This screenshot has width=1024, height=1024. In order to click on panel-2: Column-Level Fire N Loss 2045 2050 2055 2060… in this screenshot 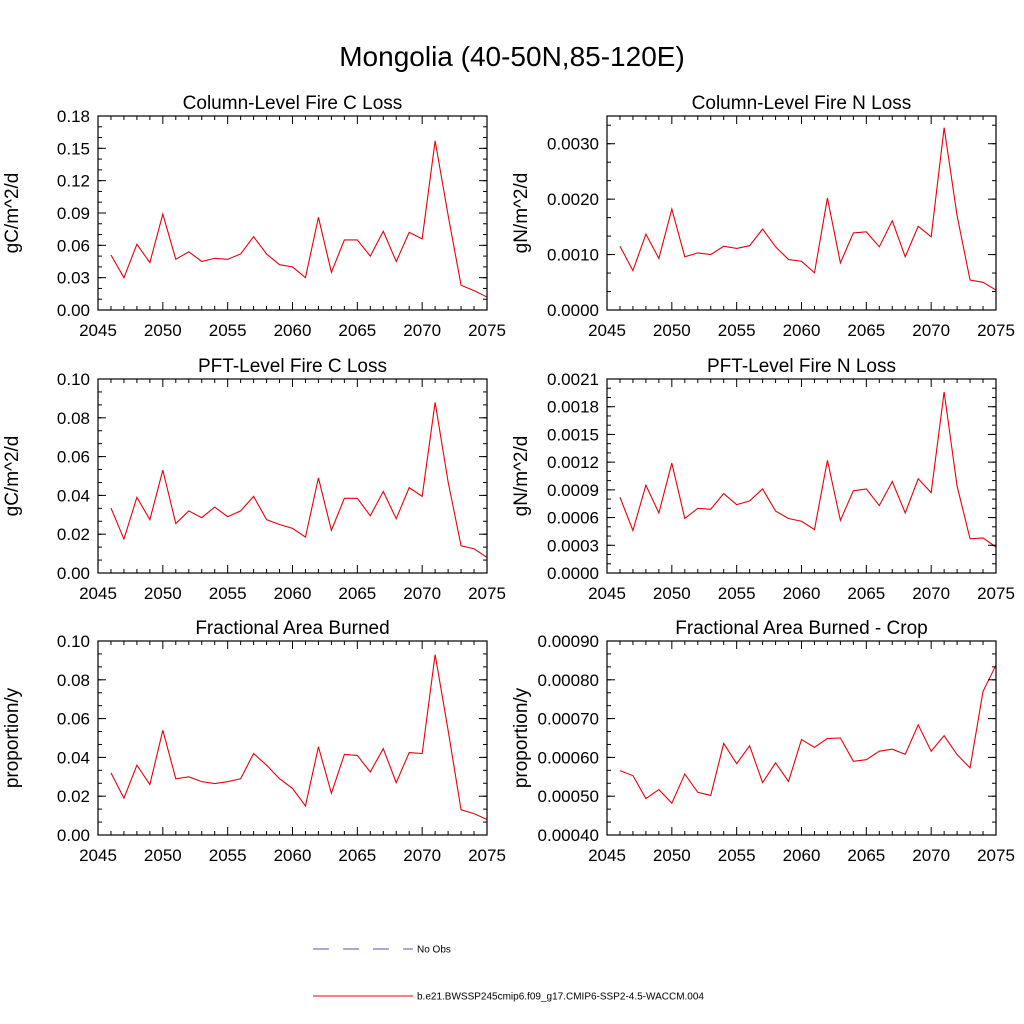, I will do `click(763, 216)`.